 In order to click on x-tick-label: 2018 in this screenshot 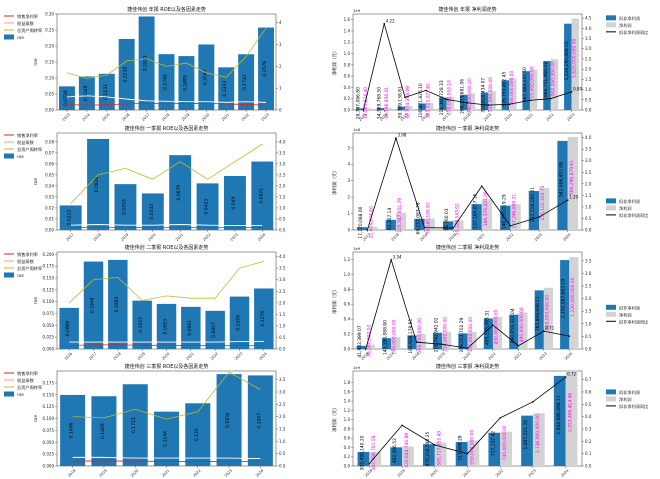, I will do `click(166, 117)`.